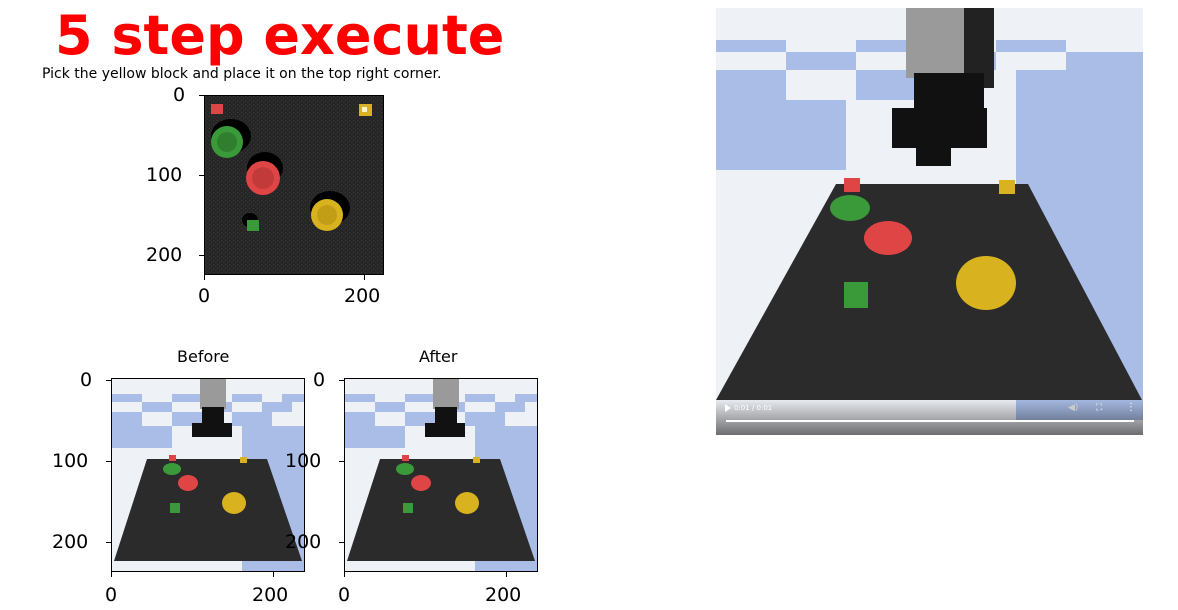 Image resolution: width=1178 pixels, height=610 pixels. I want to click on yellow-bowl, so click(986, 283).